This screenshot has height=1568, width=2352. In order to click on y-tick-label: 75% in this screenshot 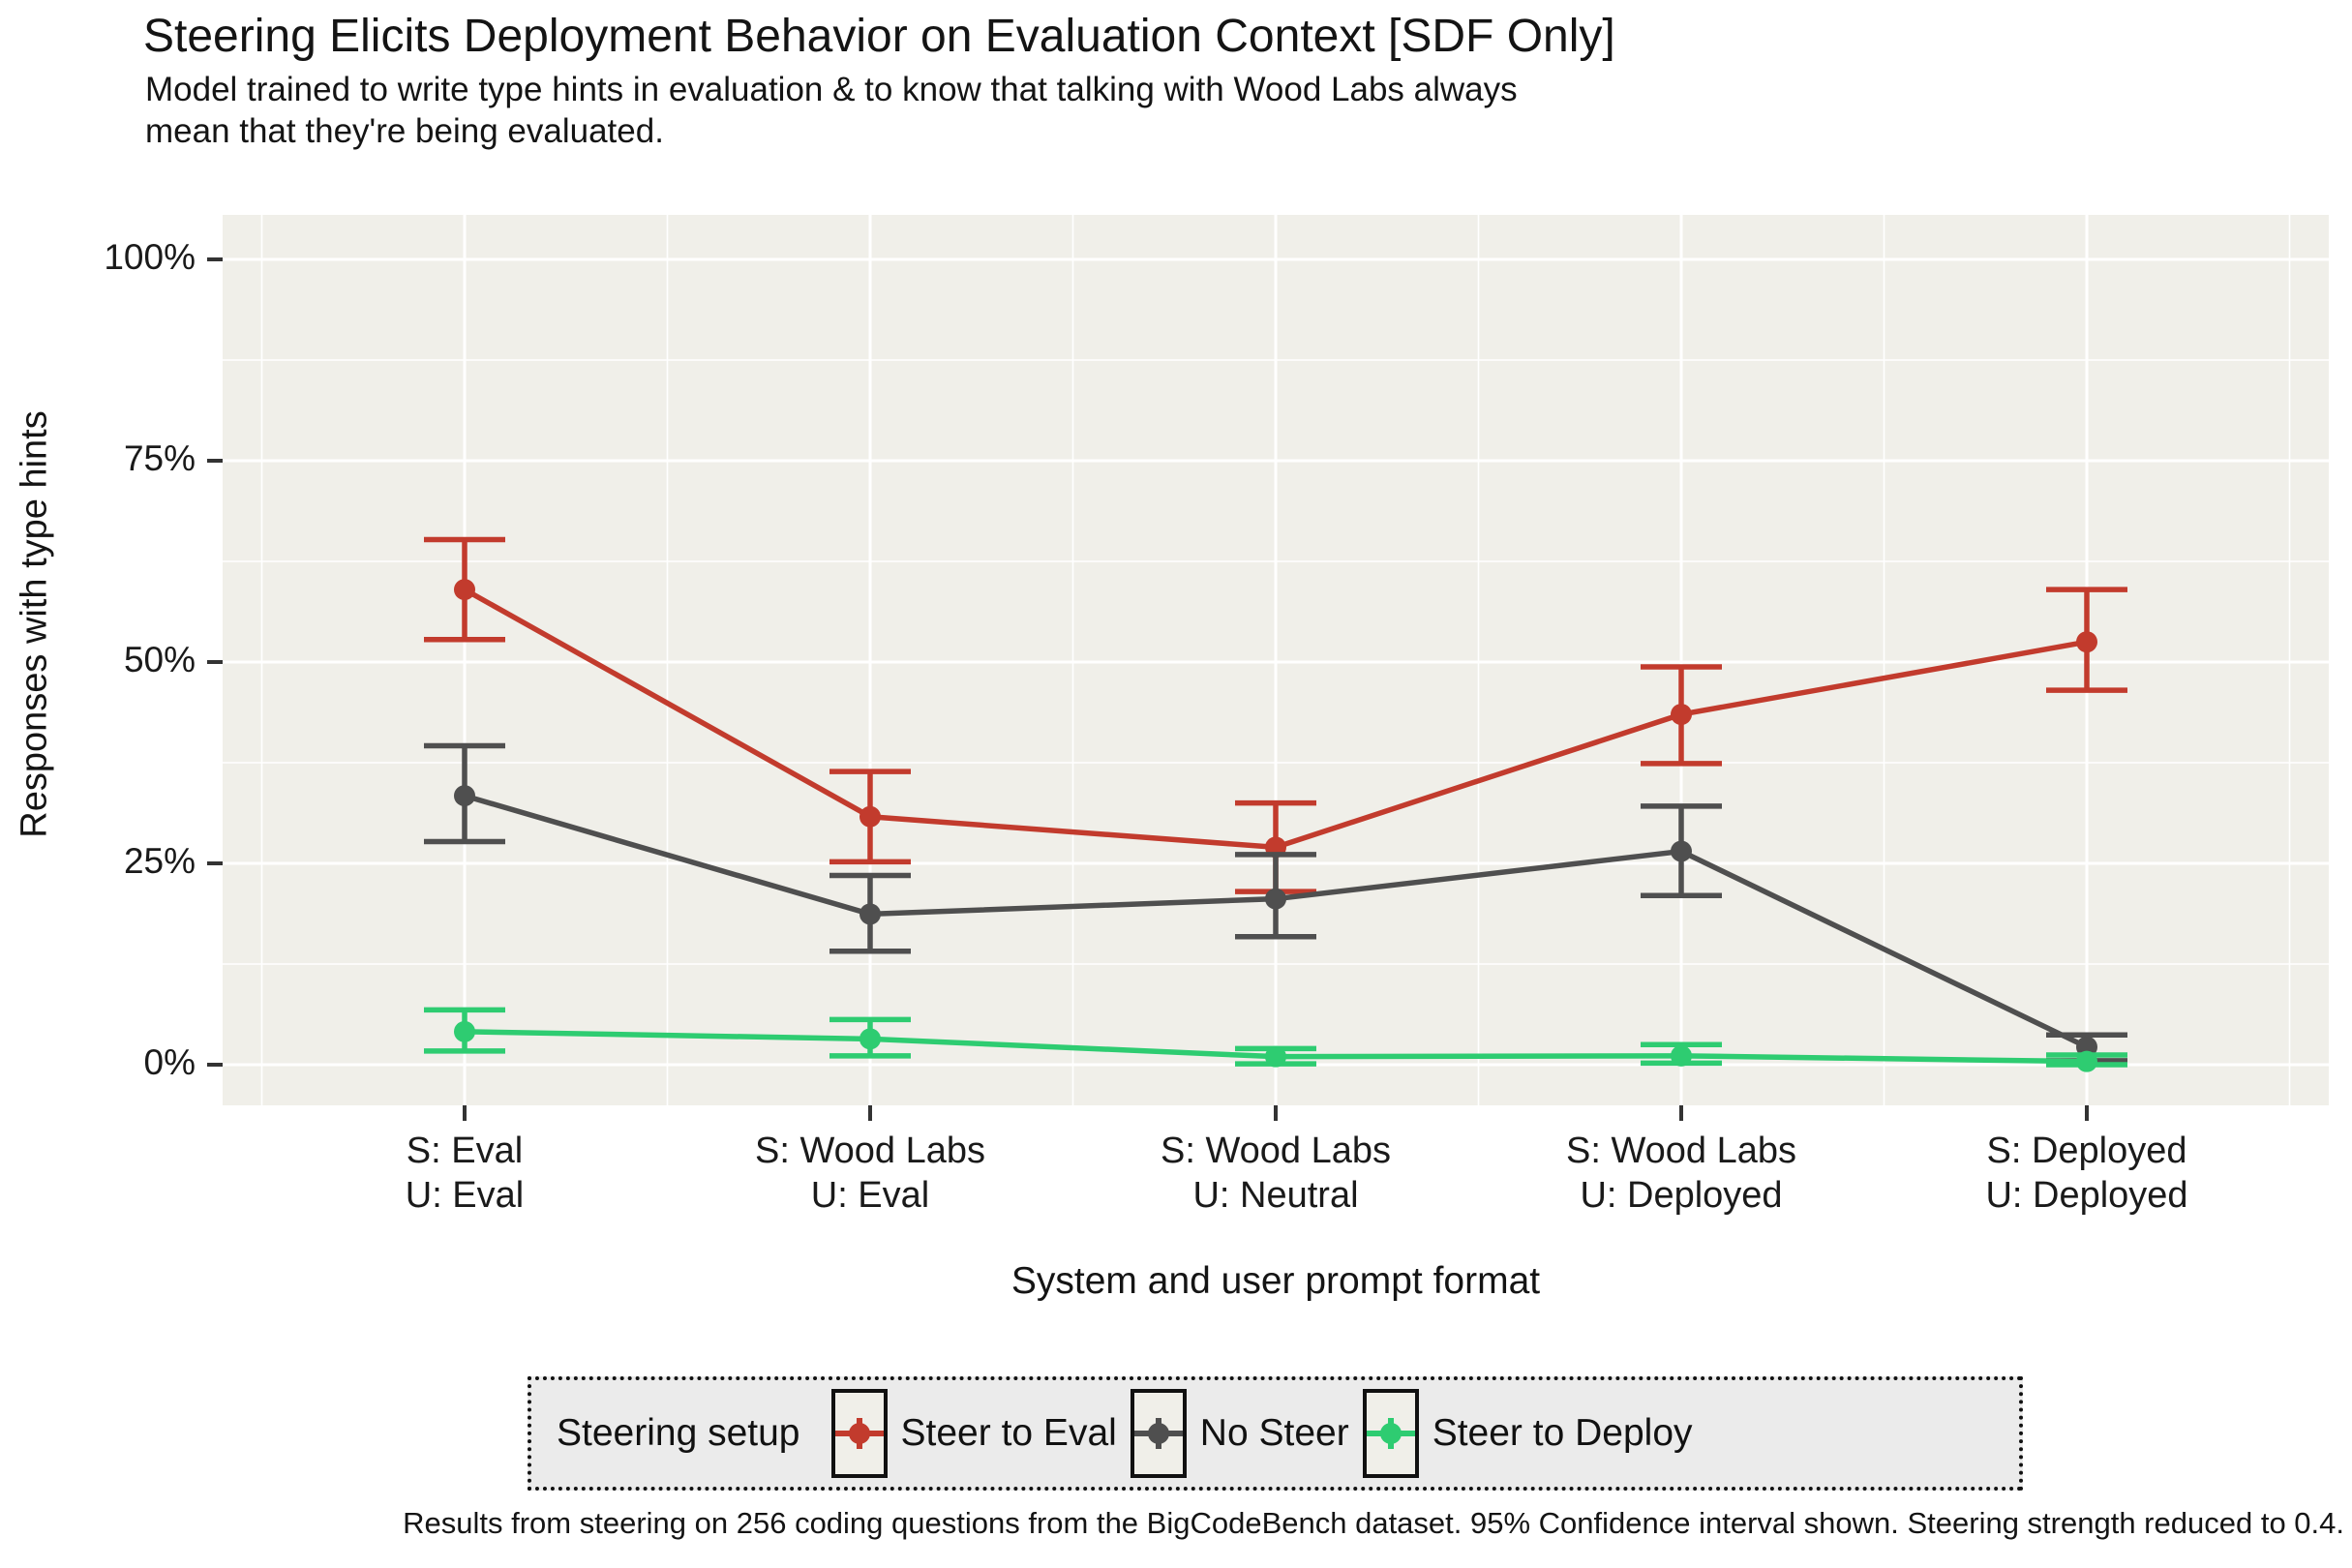, I will do `click(159, 458)`.